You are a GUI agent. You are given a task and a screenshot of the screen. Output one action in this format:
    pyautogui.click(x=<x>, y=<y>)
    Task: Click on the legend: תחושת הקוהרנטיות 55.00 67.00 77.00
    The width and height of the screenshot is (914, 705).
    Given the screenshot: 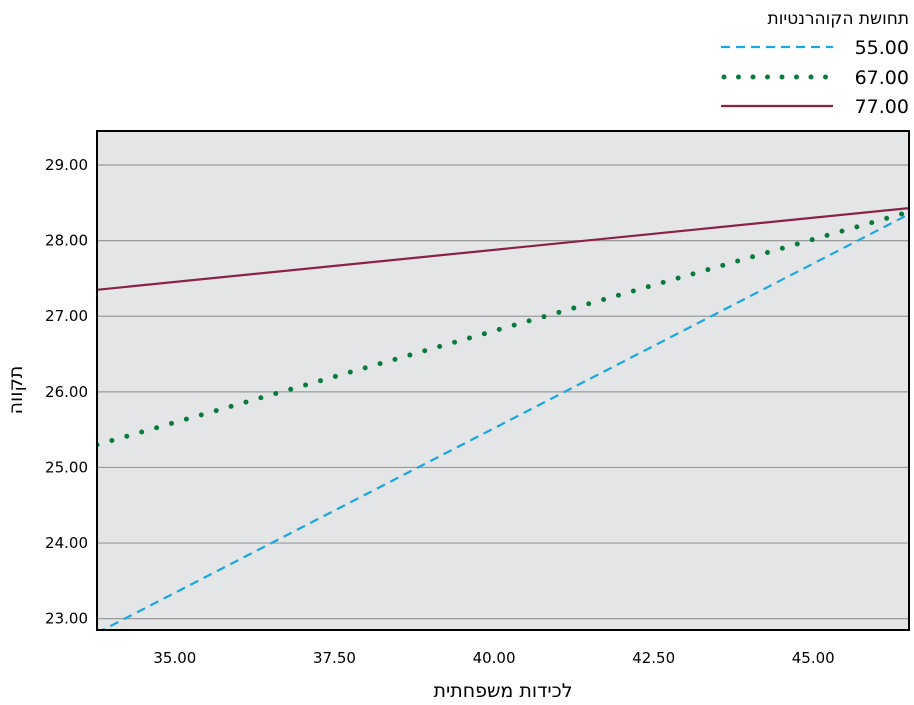 What is the action you would take?
    pyautogui.click(x=815, y=63)
    